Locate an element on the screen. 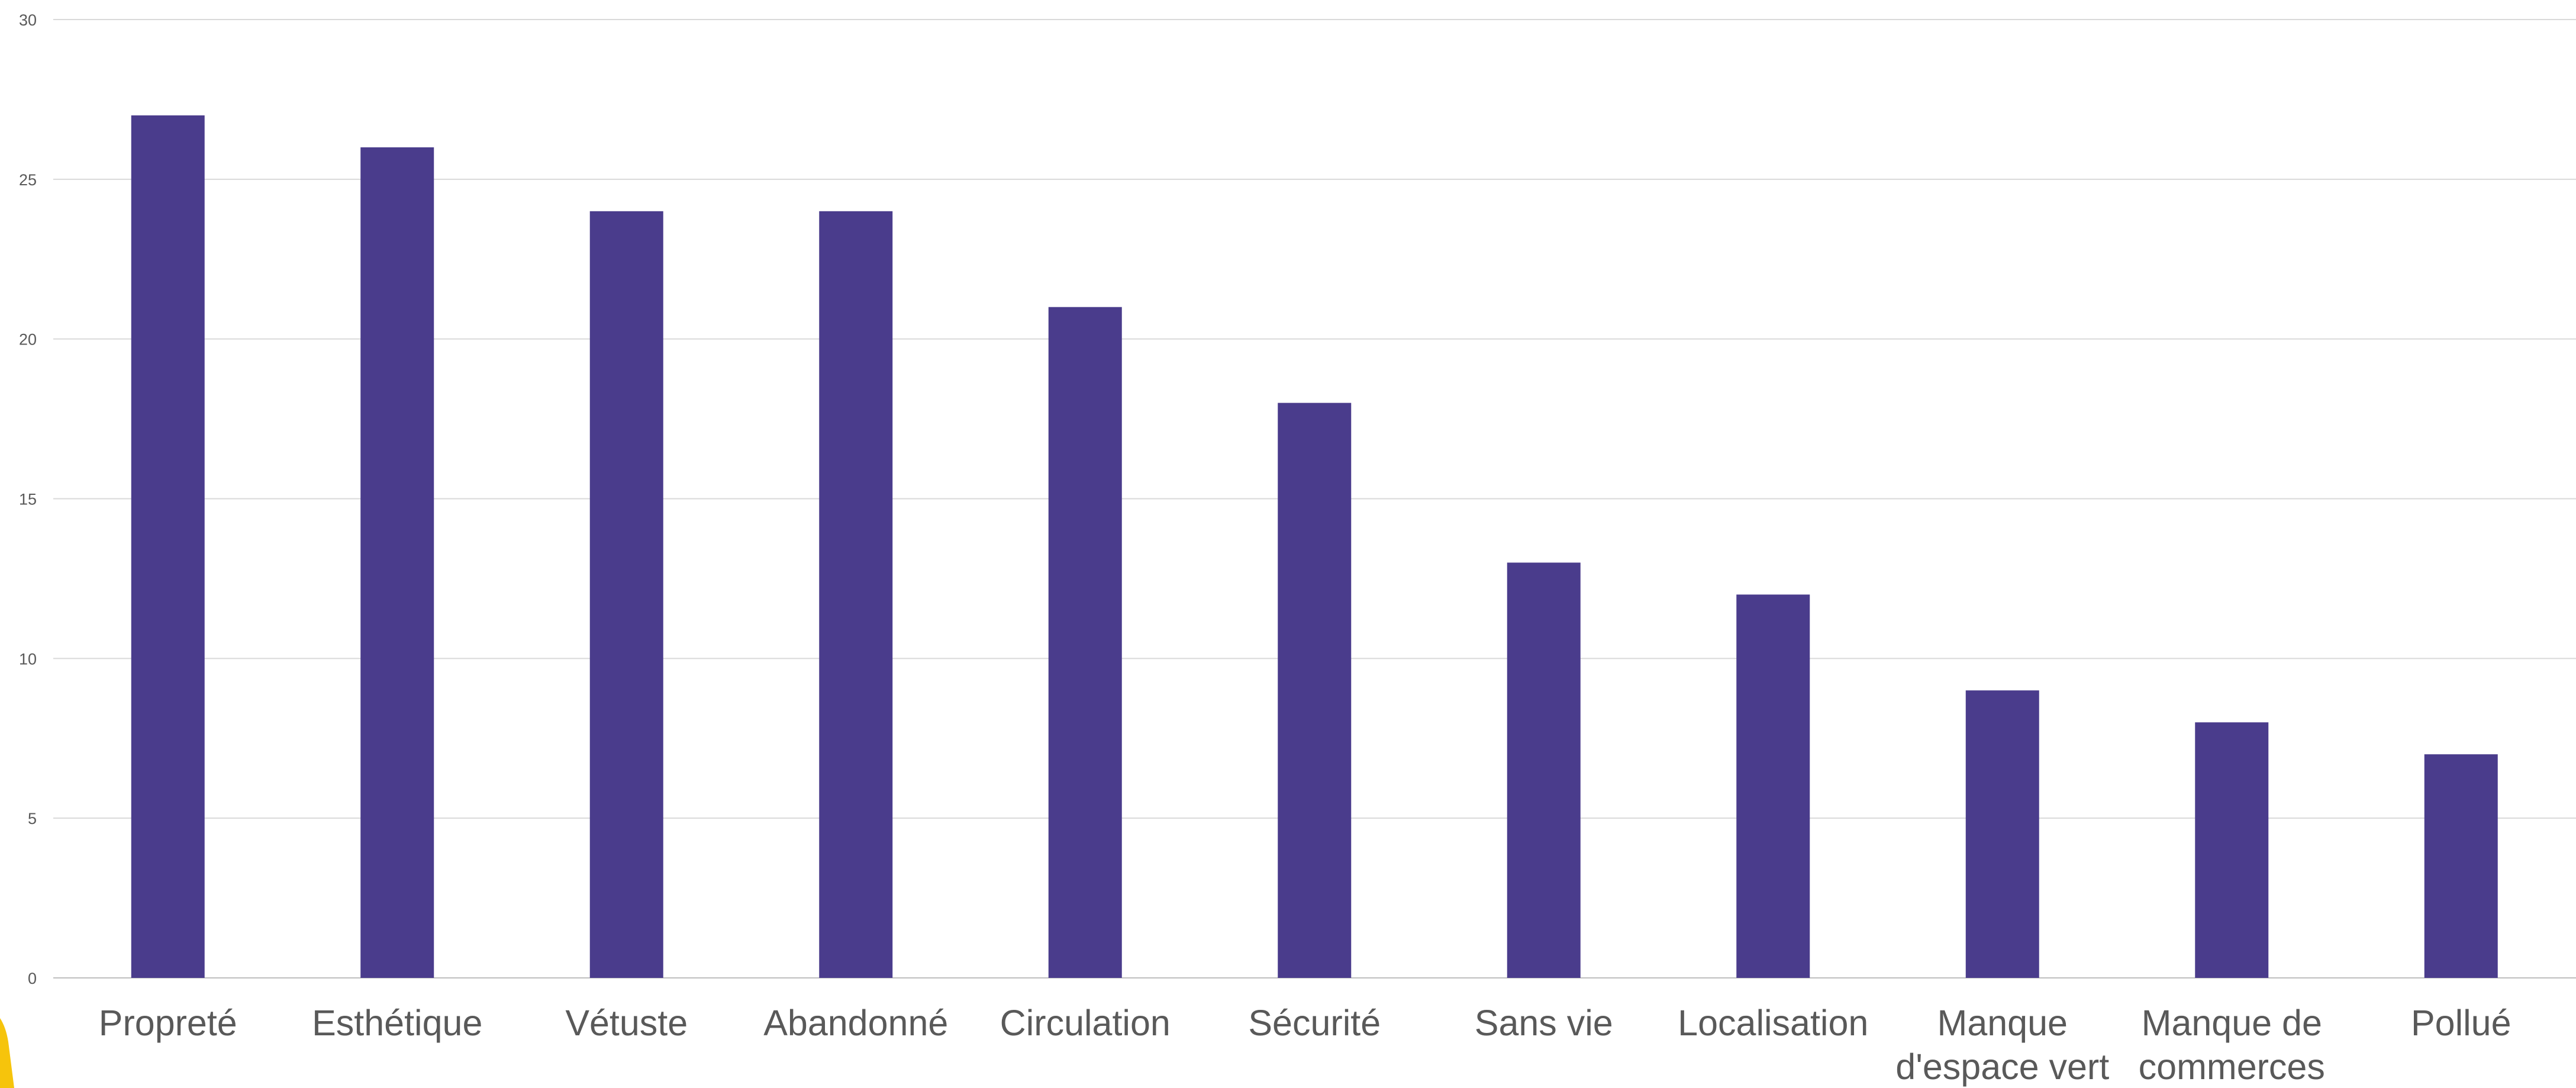 The height and width of the screenshot is (1088, 2576). y-tick-label: 30 is located at coordinates (28, 20).